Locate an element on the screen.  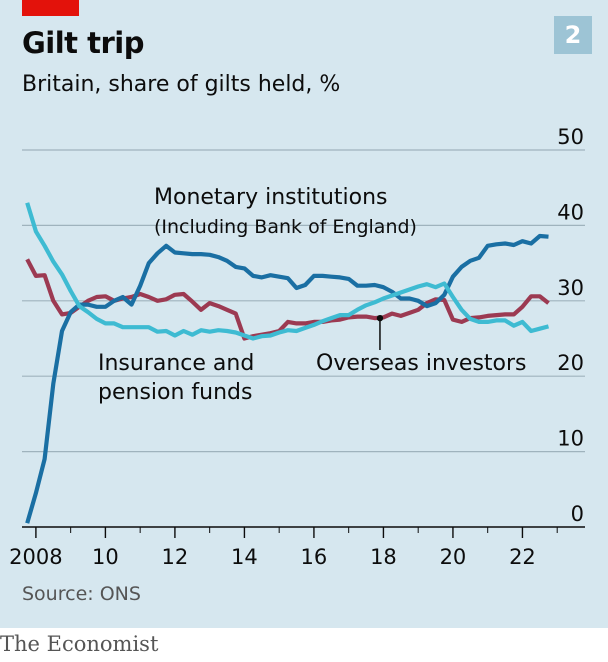
y-tick-label-50: 50 is located at coordinates (570, 137).